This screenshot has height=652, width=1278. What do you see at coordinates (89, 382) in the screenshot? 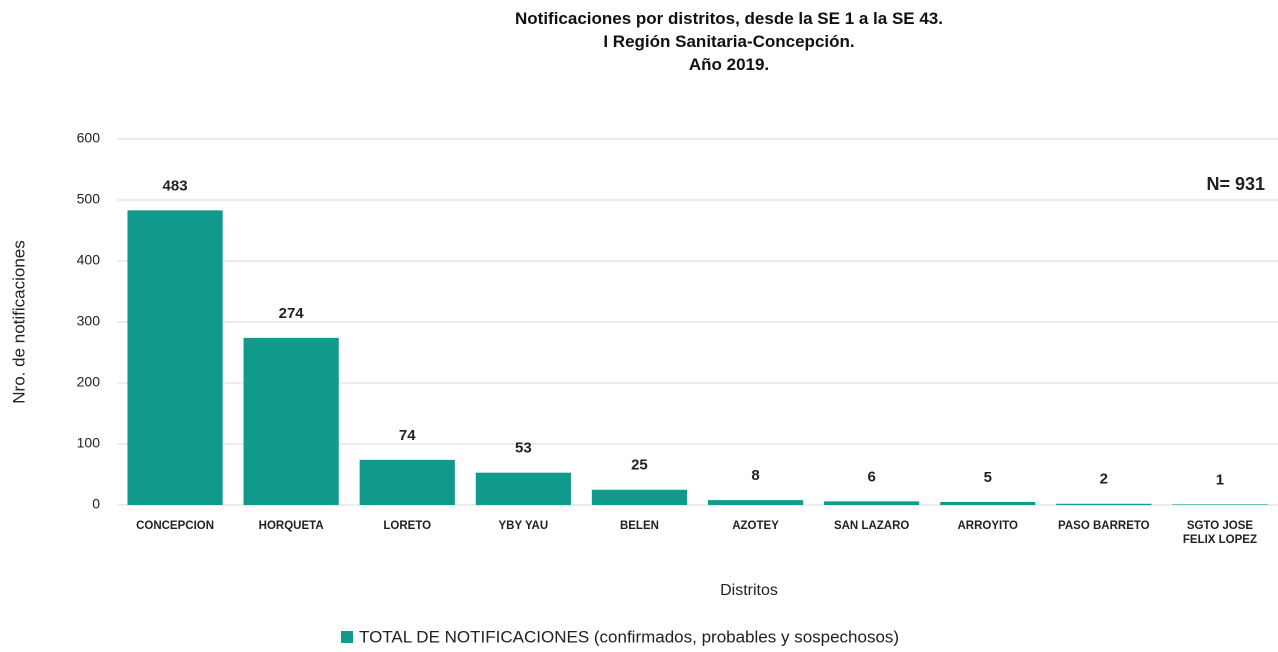
I see `y-tick-label: 200` at bounding box center [89, 382].